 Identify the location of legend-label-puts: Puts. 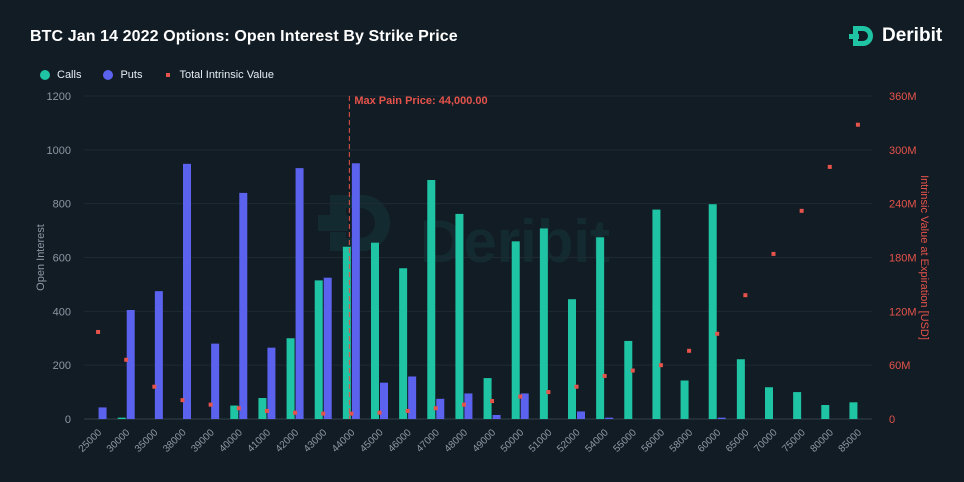
(131, 75).